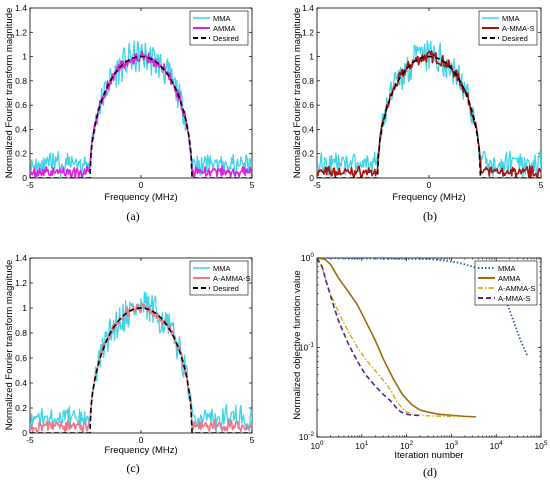  I want to click on panel-letter: (b), so click(430, 216).